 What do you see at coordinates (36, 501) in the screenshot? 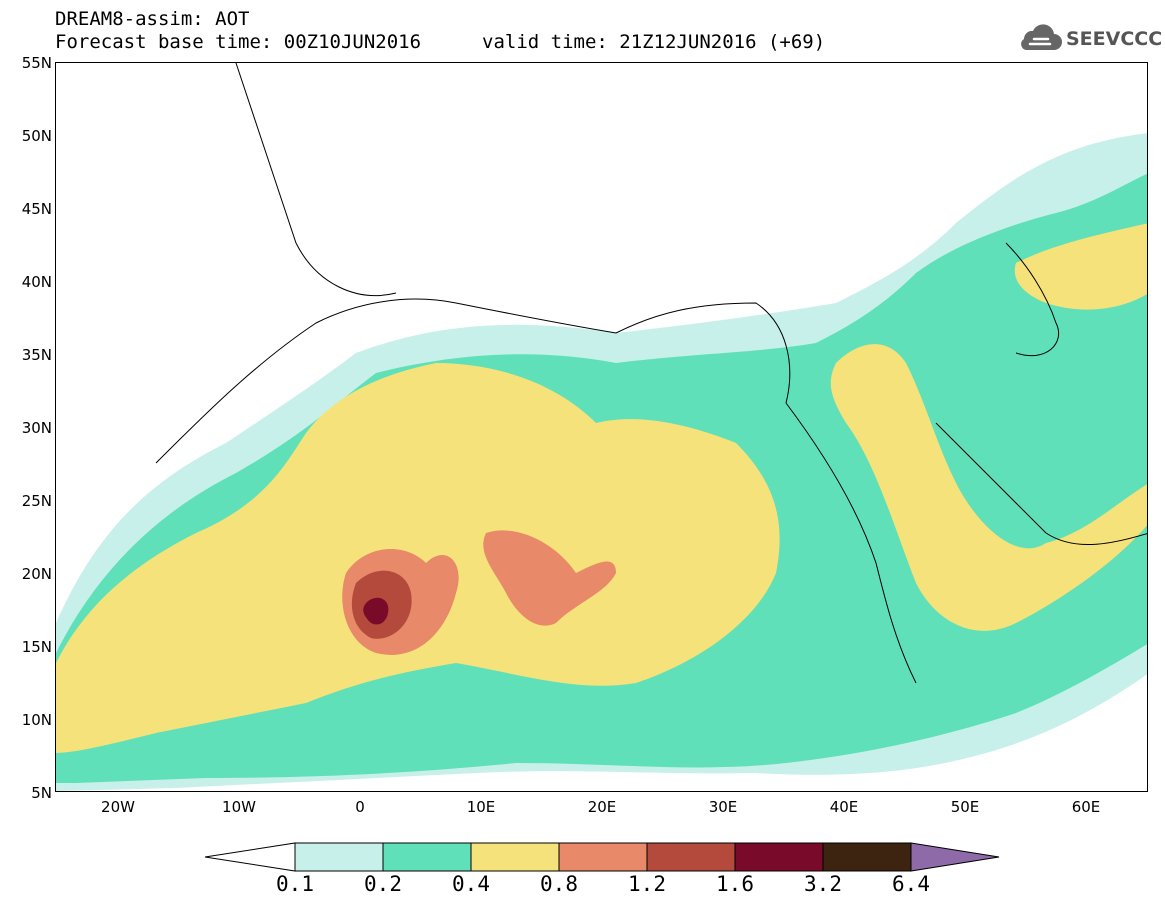
I see `lat-label: 25N` at bounding box center [36, 501].